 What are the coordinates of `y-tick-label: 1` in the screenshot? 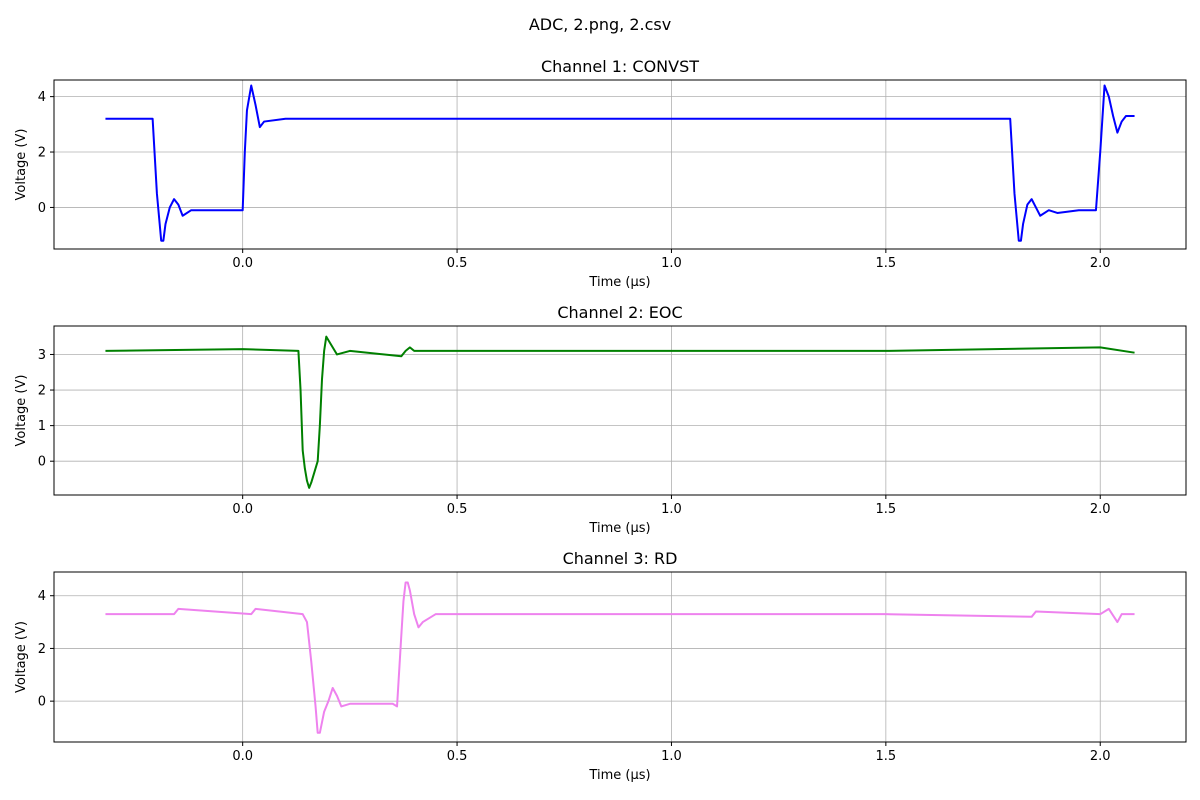 It's located at (42, 426).